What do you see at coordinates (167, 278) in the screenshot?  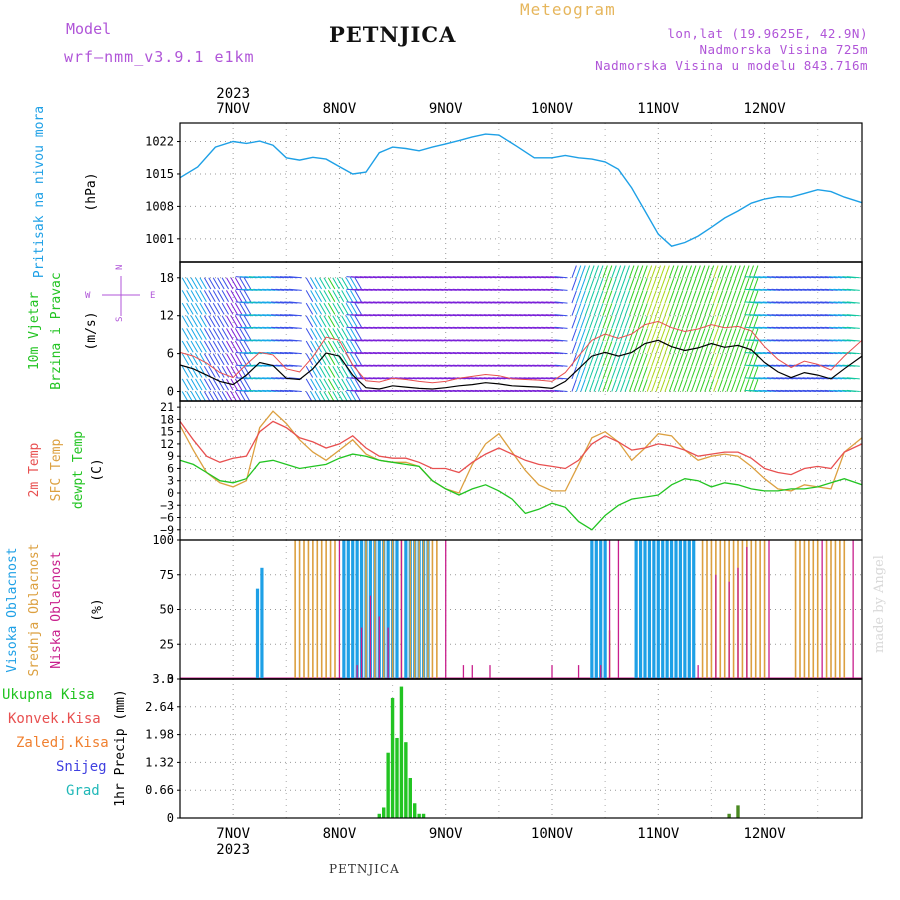 I see `y-tick-label: 18` at bounding box center [167, 278].